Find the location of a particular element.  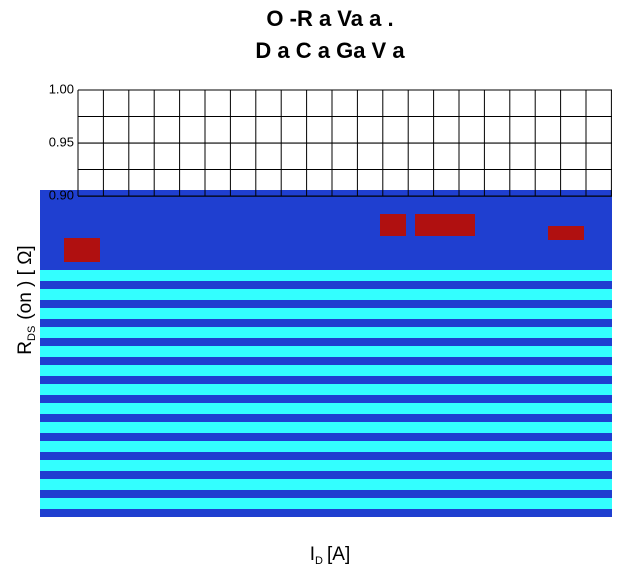

x-label-rest: [A] is located at coordinates (338, 554).